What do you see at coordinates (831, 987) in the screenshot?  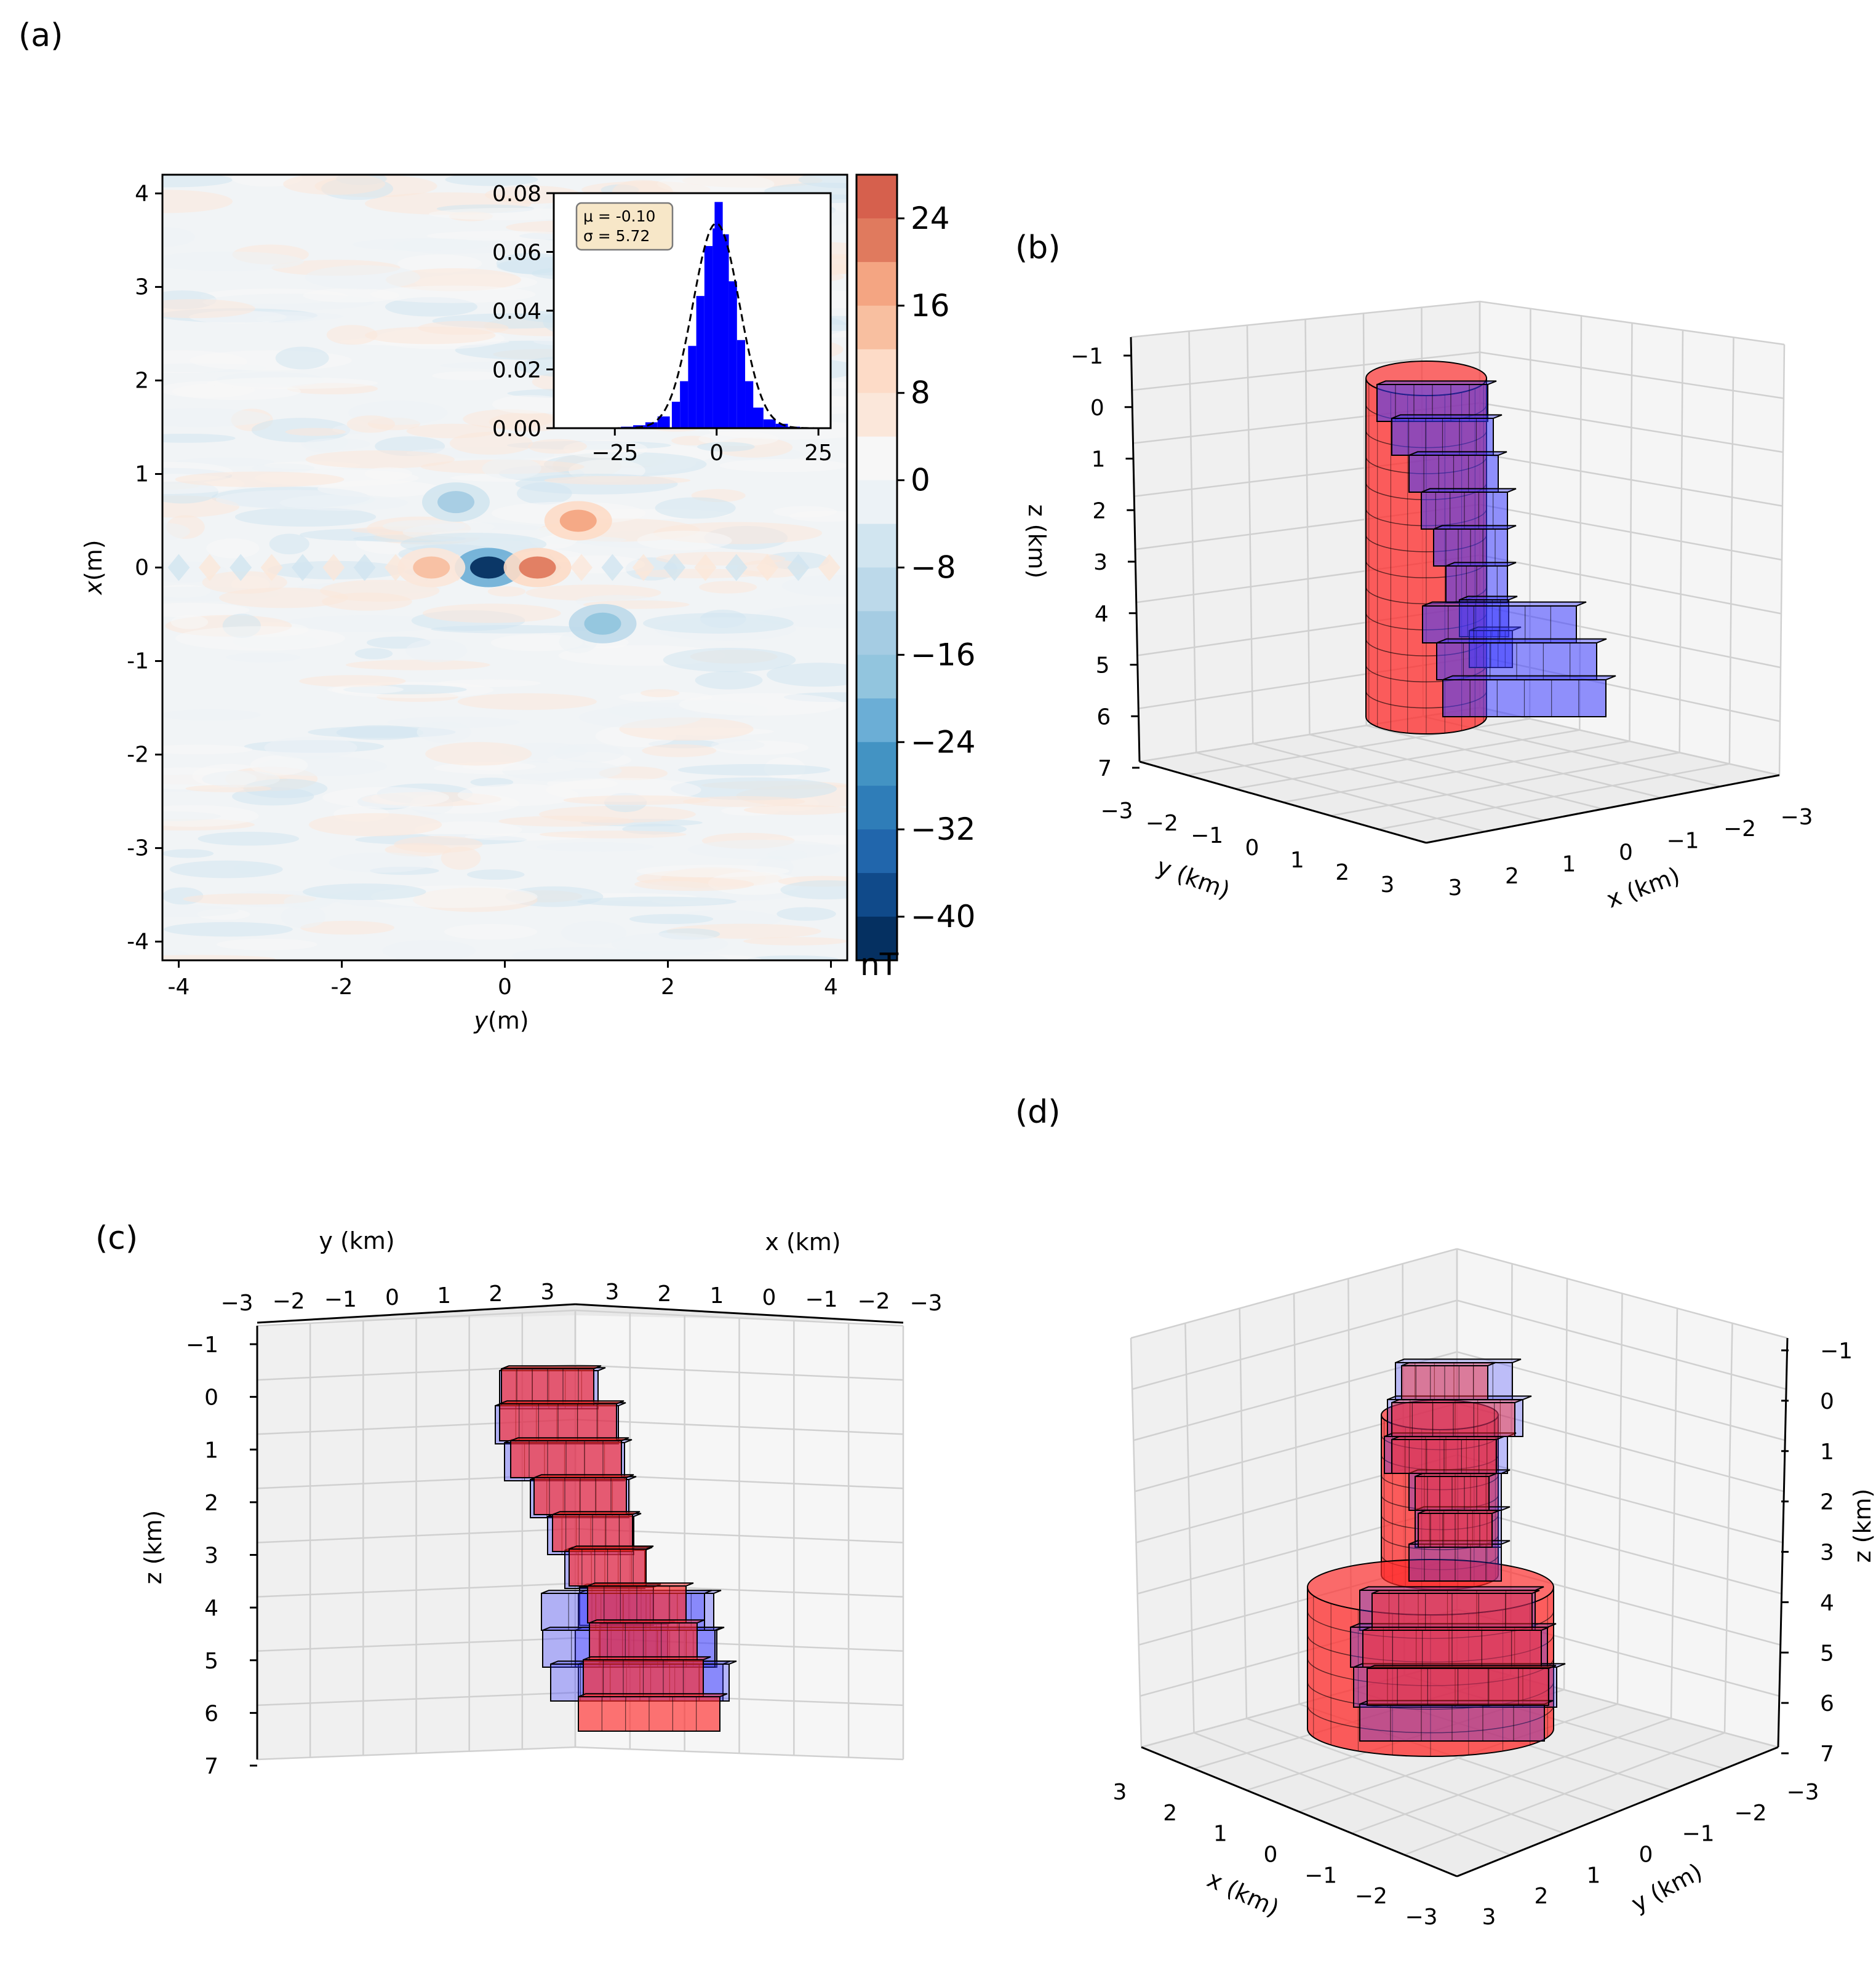 I see `heatmap-xtick-label: 4` at bounding box center [831, 987].